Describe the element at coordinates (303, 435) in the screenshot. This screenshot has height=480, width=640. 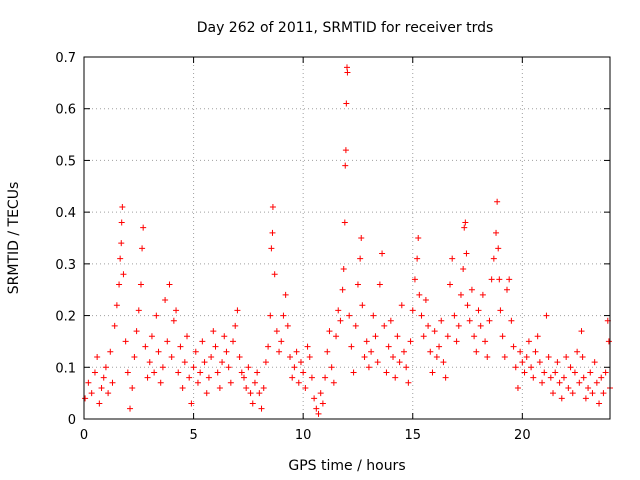
I see `x-tick-label: 10` at that location.